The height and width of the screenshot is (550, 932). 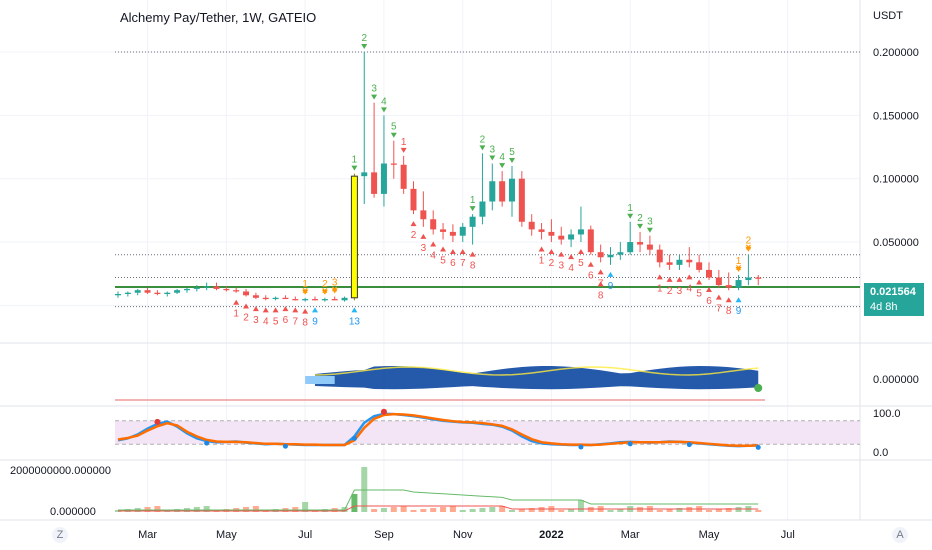 What do you see at coordinates (896, 53) in the screenshot?
I see `price-tick-label: 0.200000` at bounding box center [896, 53].